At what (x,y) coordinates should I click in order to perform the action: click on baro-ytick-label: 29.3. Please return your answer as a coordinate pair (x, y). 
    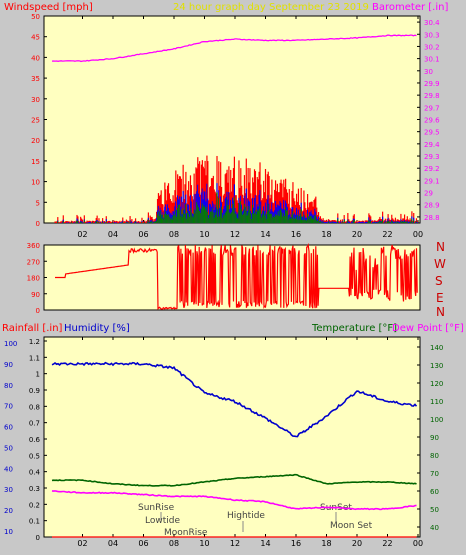
    Looking at the image, I should click on (432, 157).